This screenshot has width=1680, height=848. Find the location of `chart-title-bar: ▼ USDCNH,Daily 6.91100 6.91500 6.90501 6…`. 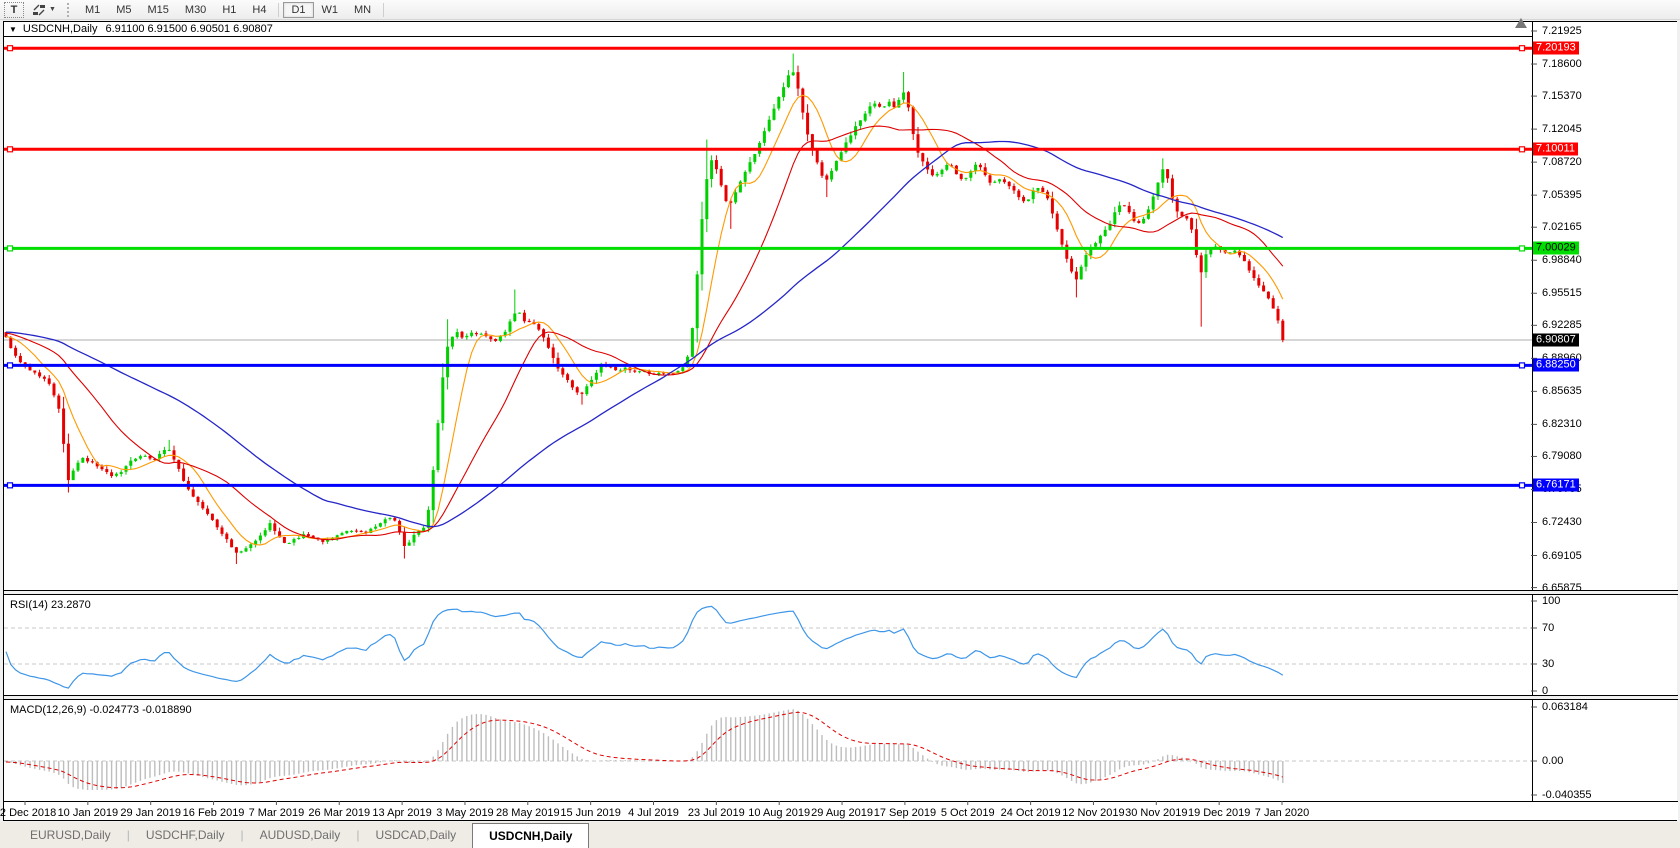

chart-title-bar: ▼ USDCNH,Daily 6.91100 6.91500 6.90501 6… is located at coordinates (768, 29).